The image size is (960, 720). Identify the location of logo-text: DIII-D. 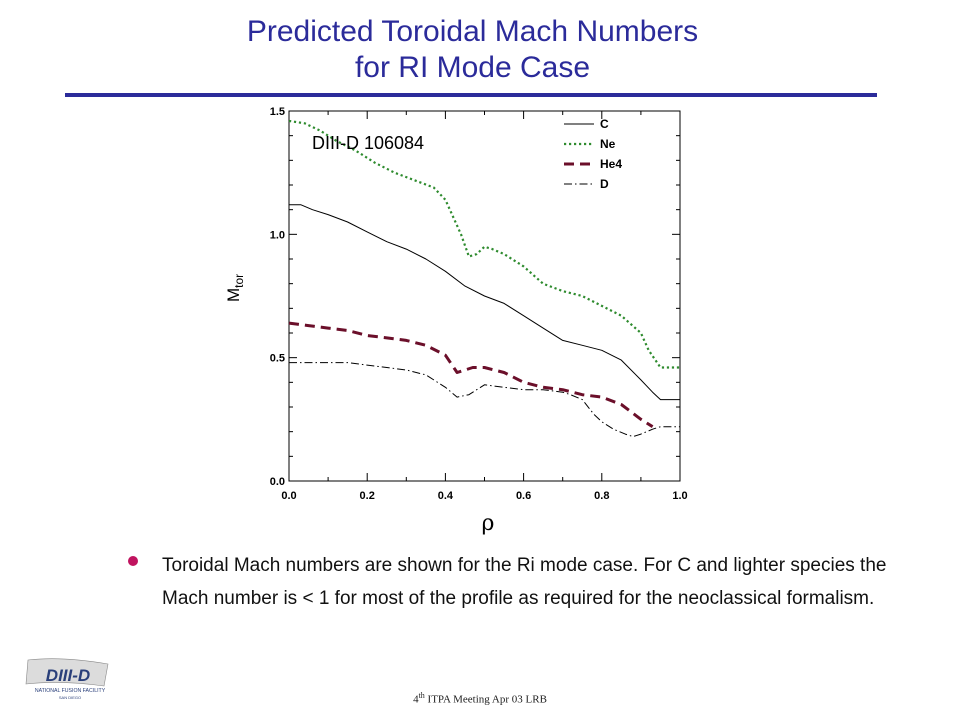
(68, 675).